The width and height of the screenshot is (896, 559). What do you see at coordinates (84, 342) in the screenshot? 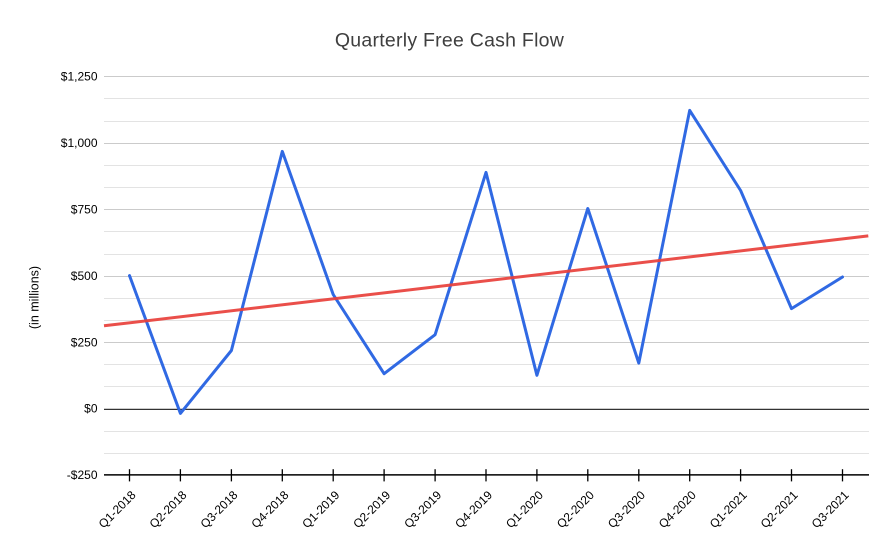
I see `svg-text: $250` at bounding box center [84, 342].